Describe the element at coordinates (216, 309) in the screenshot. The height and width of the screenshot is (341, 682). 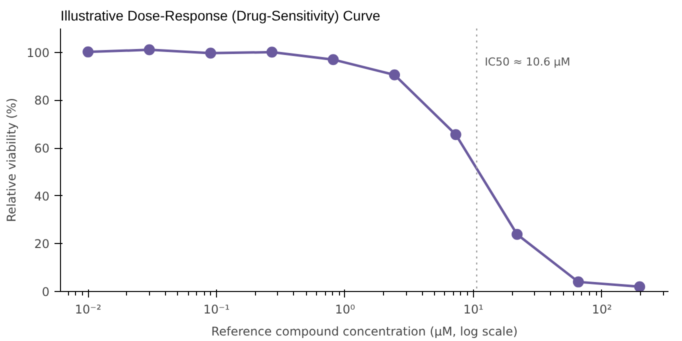
I see `x-tick-label: 10⁻¹` at that location.